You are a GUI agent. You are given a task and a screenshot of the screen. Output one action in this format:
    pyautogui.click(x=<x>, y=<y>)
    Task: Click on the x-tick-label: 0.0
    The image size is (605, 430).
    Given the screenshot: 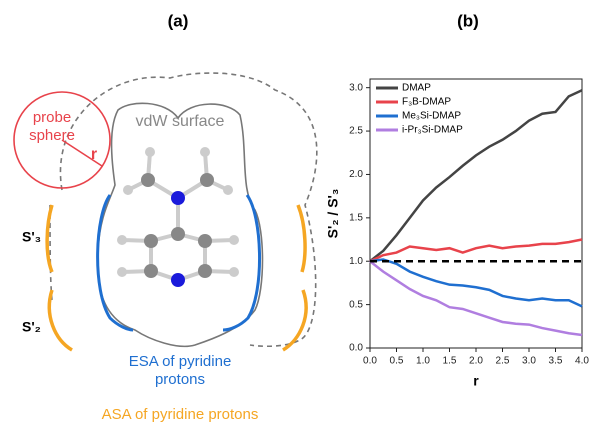 What is the action you would take?
    pyautogui.click(x=370, y=361)
    